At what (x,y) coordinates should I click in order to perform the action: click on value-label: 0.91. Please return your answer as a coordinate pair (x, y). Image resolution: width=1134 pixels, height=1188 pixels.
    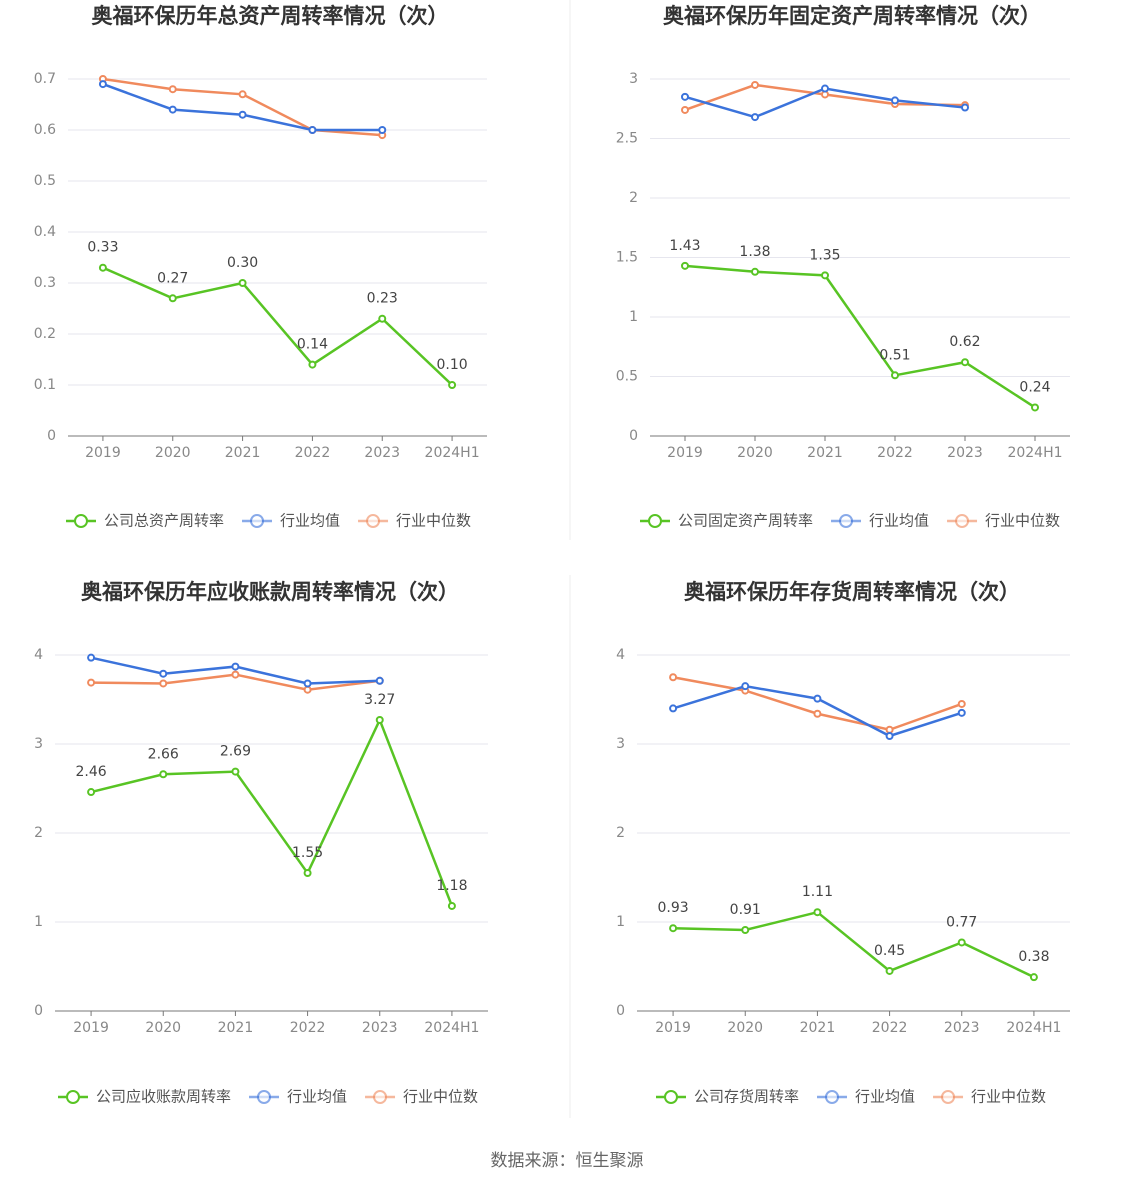
    Looking at the image, I should click on (745, 910).